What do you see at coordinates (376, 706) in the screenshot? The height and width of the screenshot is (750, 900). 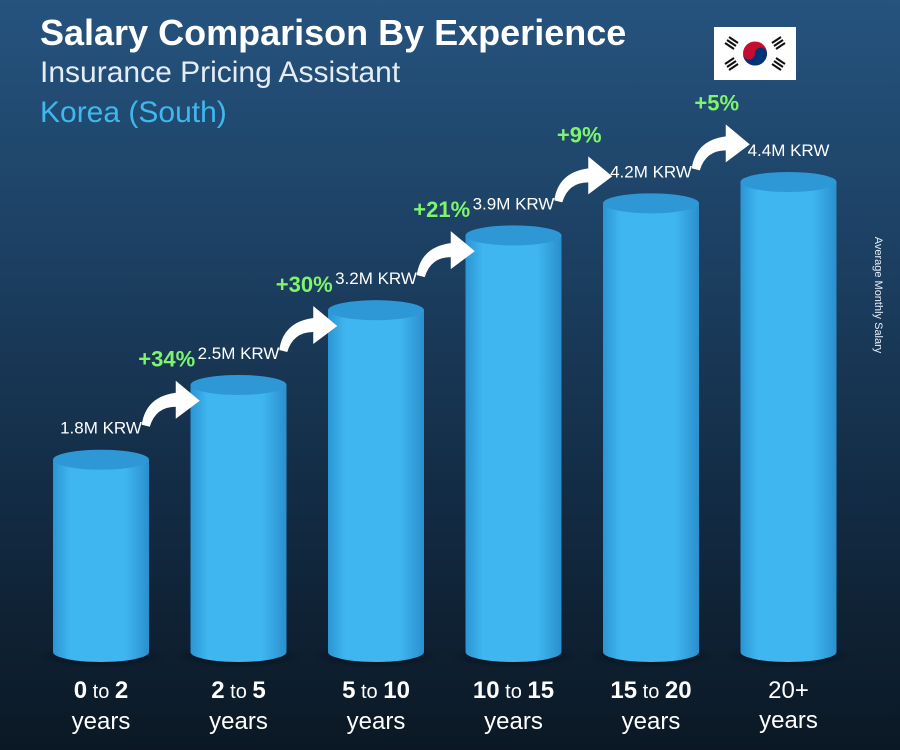 I see `x-tick-label: 5 to 10 years` at bounding box center [376, 706].